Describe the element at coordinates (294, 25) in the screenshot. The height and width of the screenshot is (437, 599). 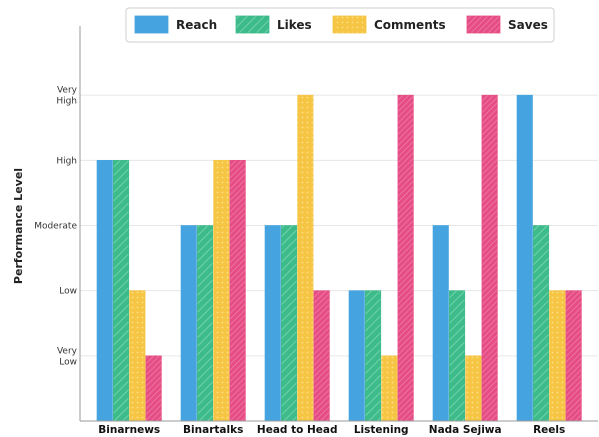
I see `legend-label-likes: Likes` at that location.